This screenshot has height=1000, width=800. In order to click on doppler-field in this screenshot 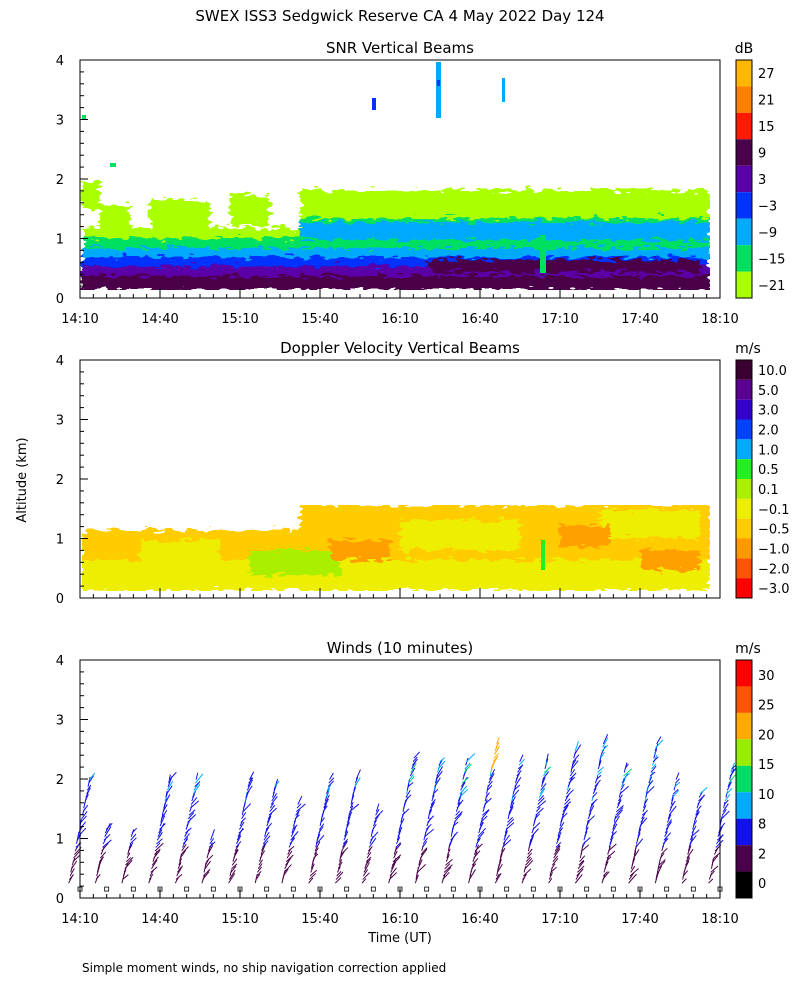, I will do `click(396, 548)`.